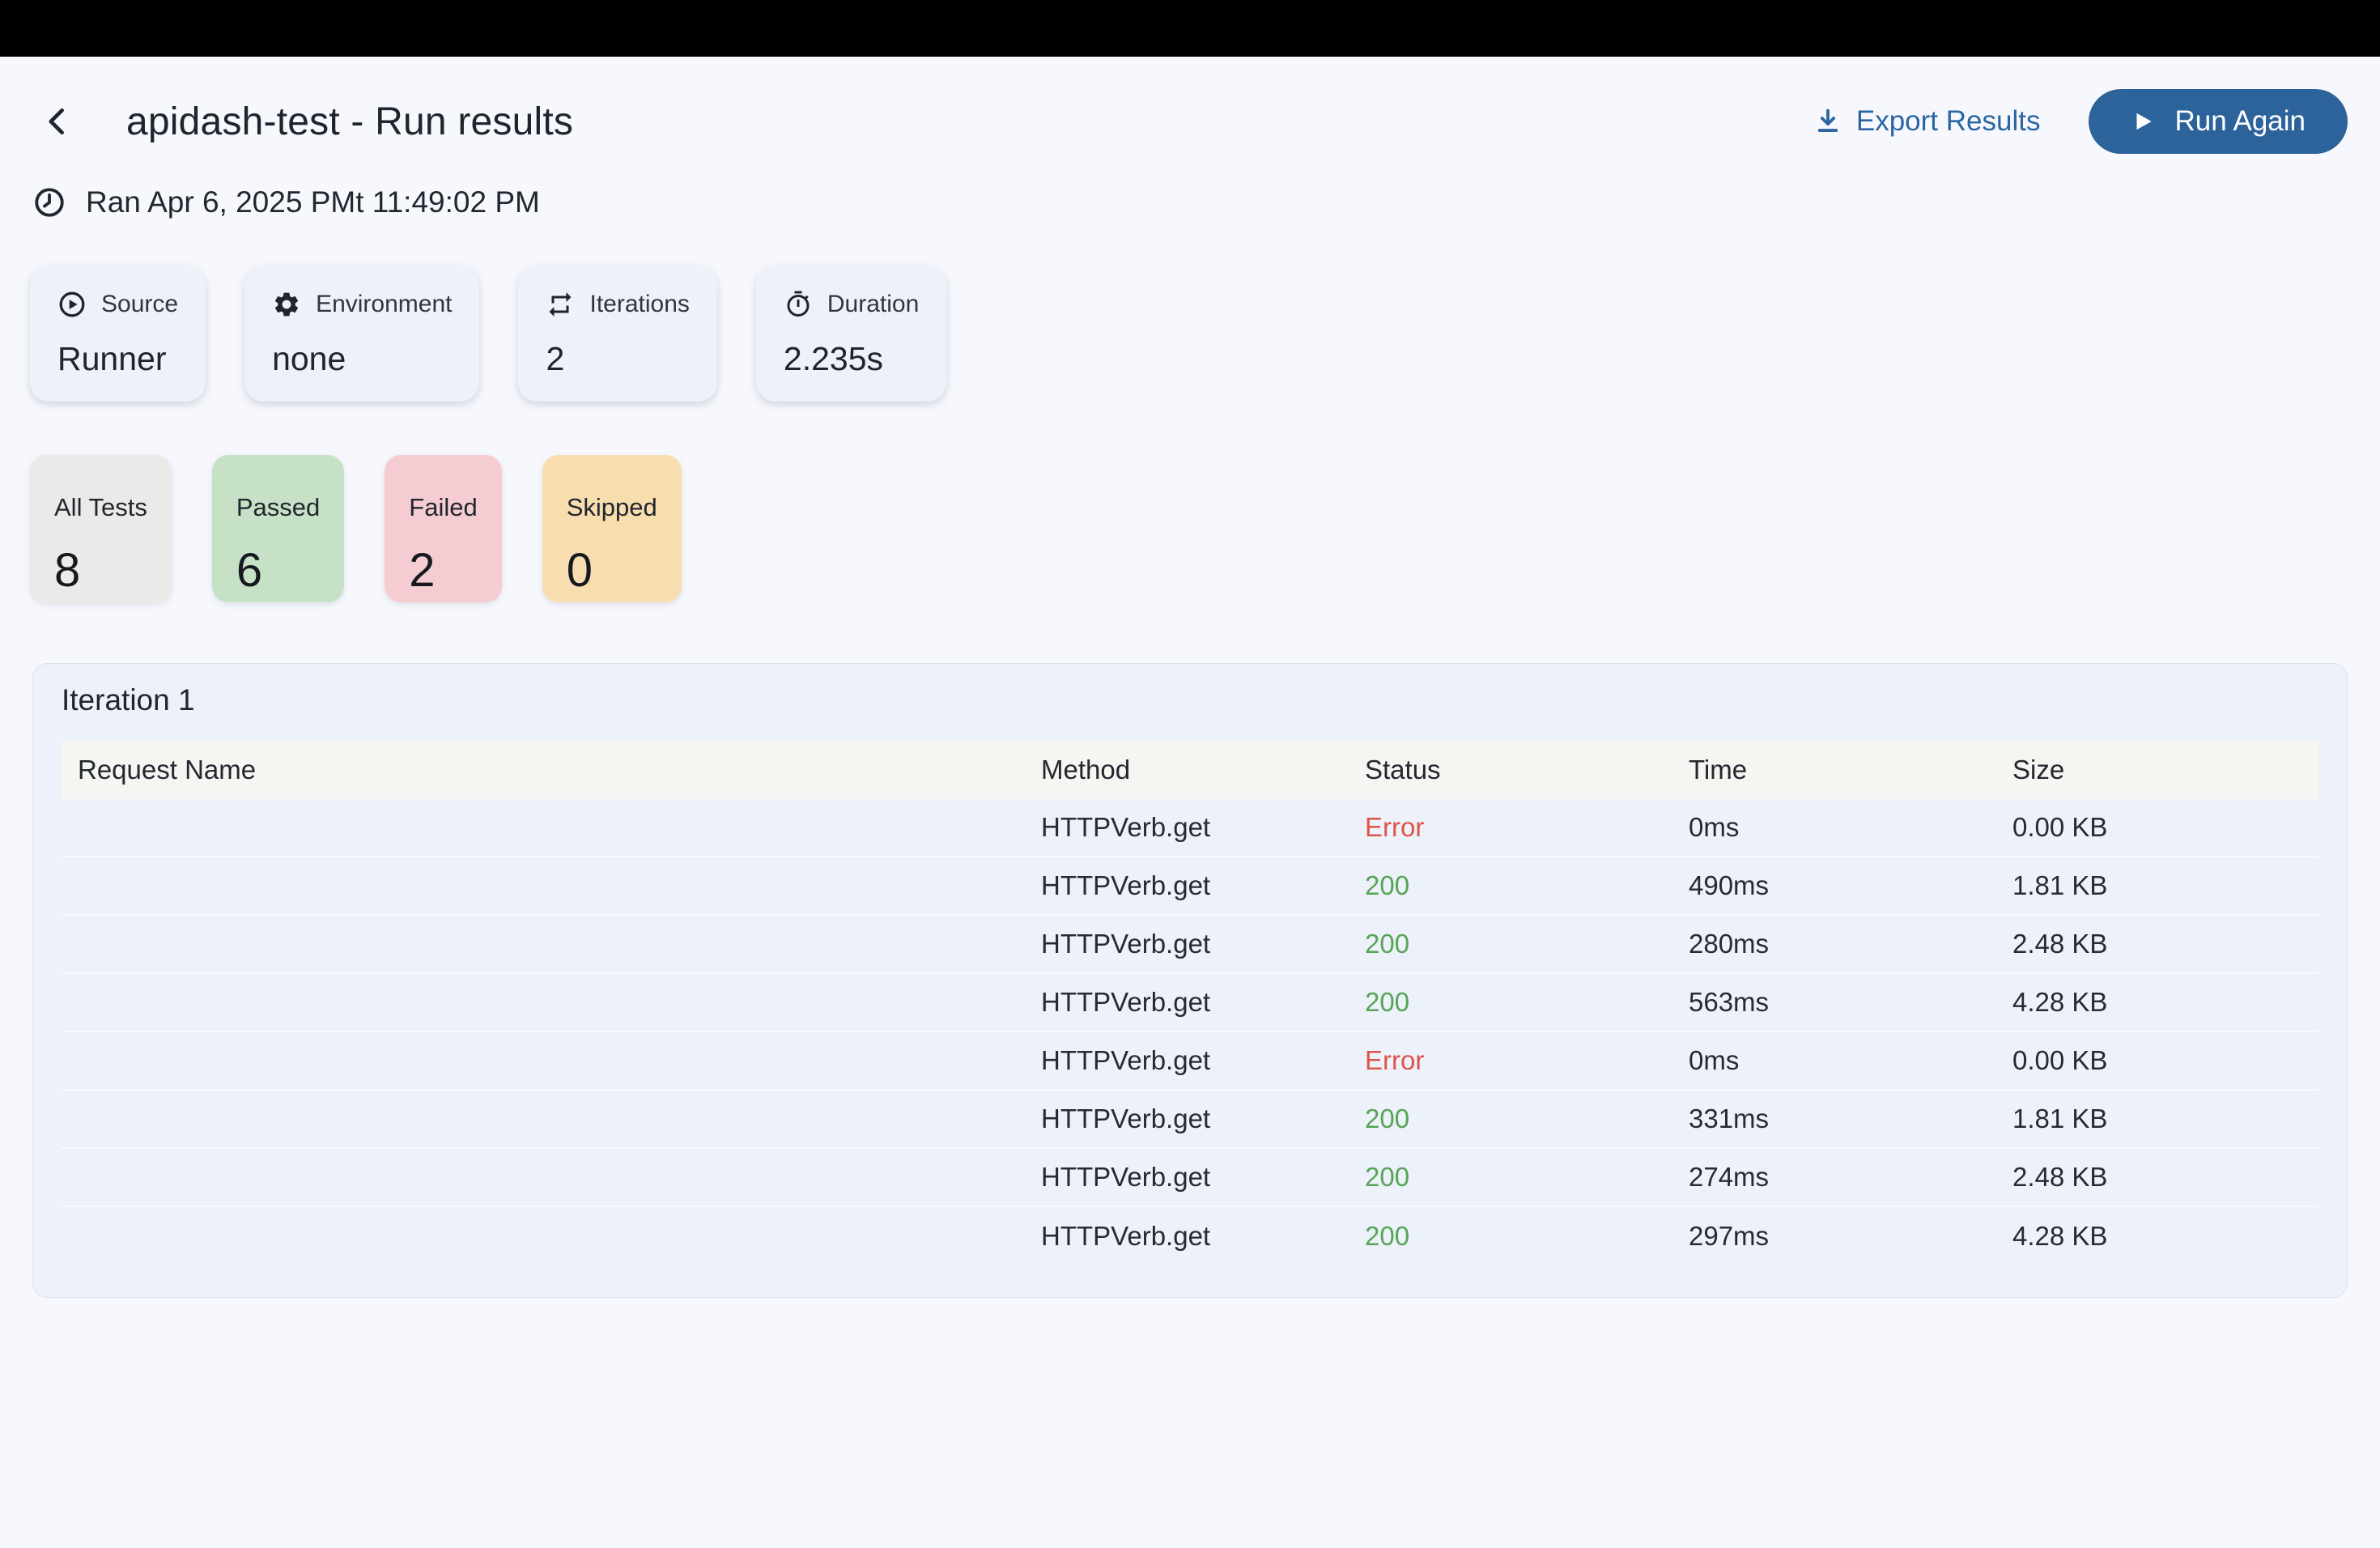  I want to click on run-again-label: Run Again, so click(2240, 121).